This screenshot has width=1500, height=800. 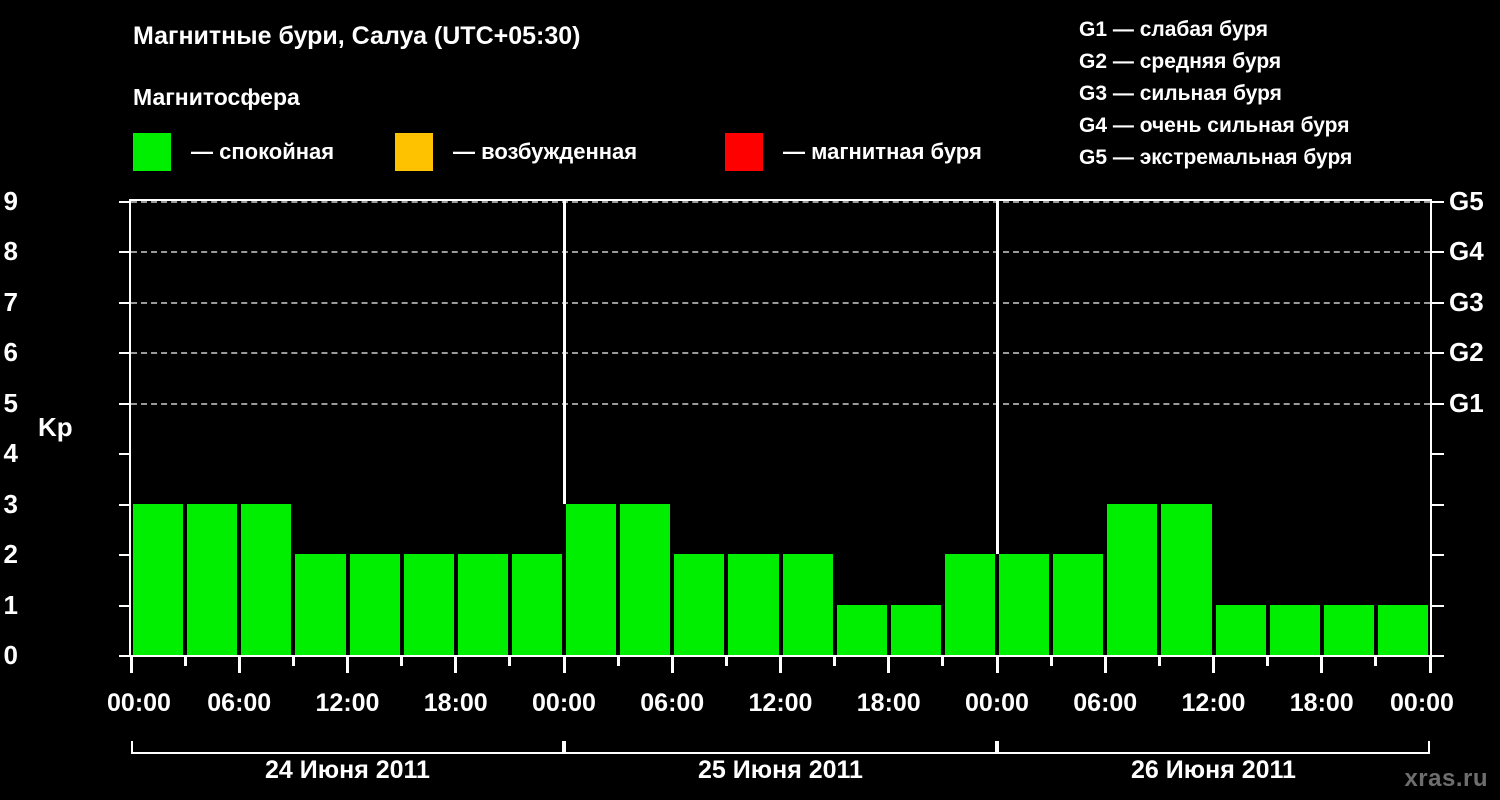 I want to click on watermark: xras.ru, so click(x=1446, y=778).